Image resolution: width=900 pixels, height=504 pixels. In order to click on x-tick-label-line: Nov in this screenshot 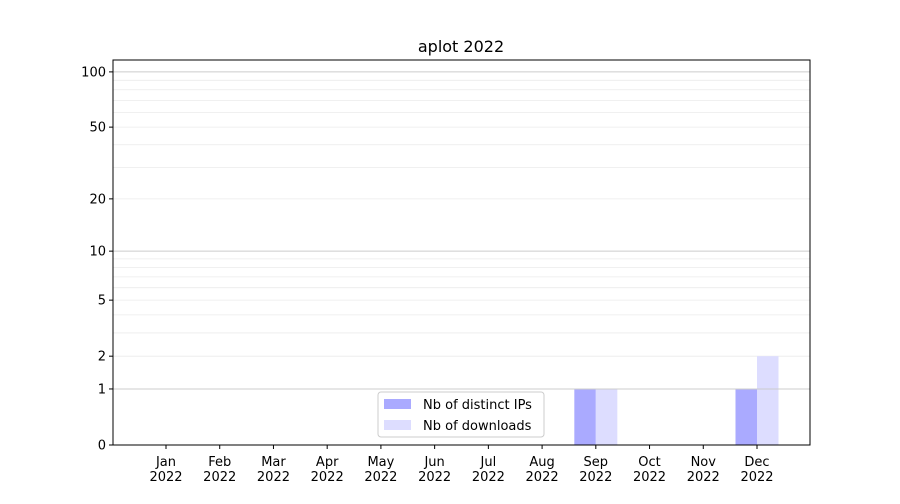, I will do `click(704, 462)`.